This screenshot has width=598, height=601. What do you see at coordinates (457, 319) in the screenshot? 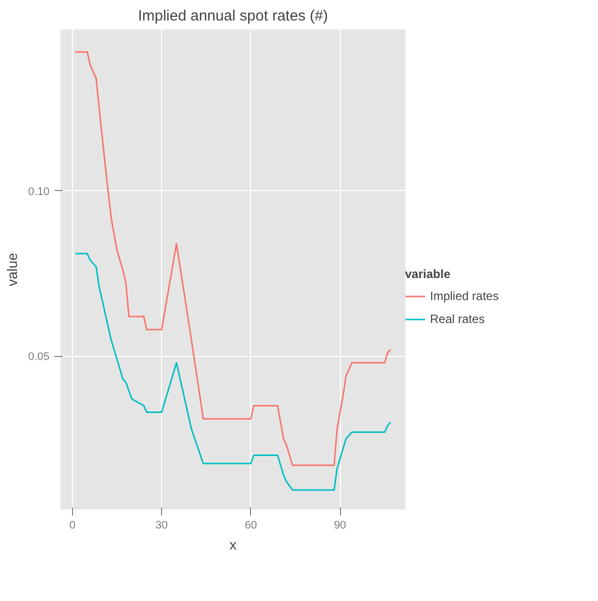
I see `legend-label: Real rates` at bounding box center [457, 319].